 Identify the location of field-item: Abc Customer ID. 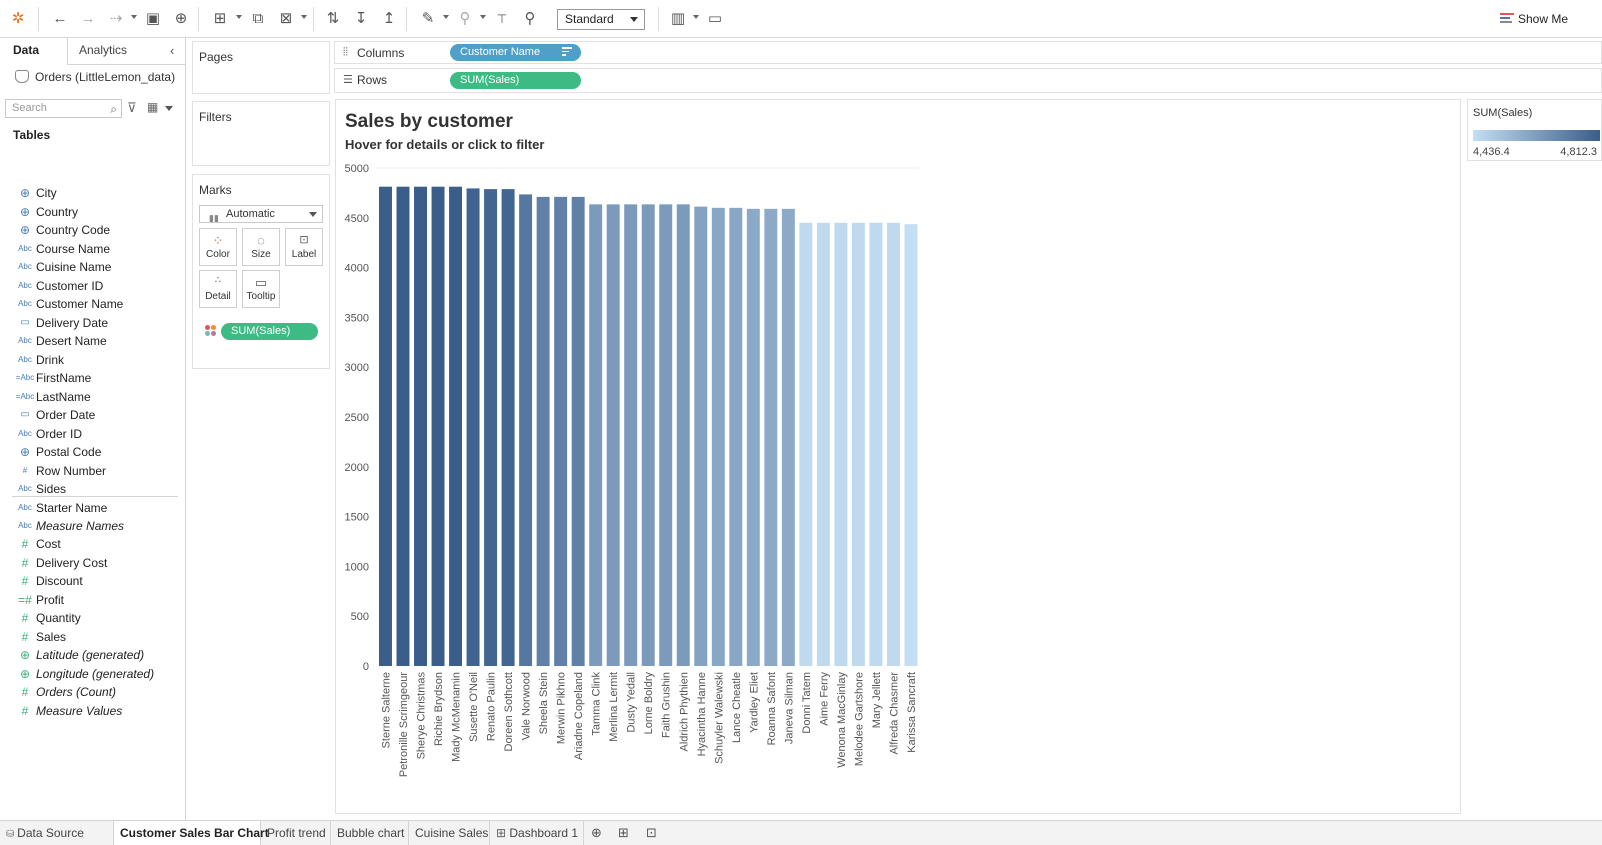
(58, 286).